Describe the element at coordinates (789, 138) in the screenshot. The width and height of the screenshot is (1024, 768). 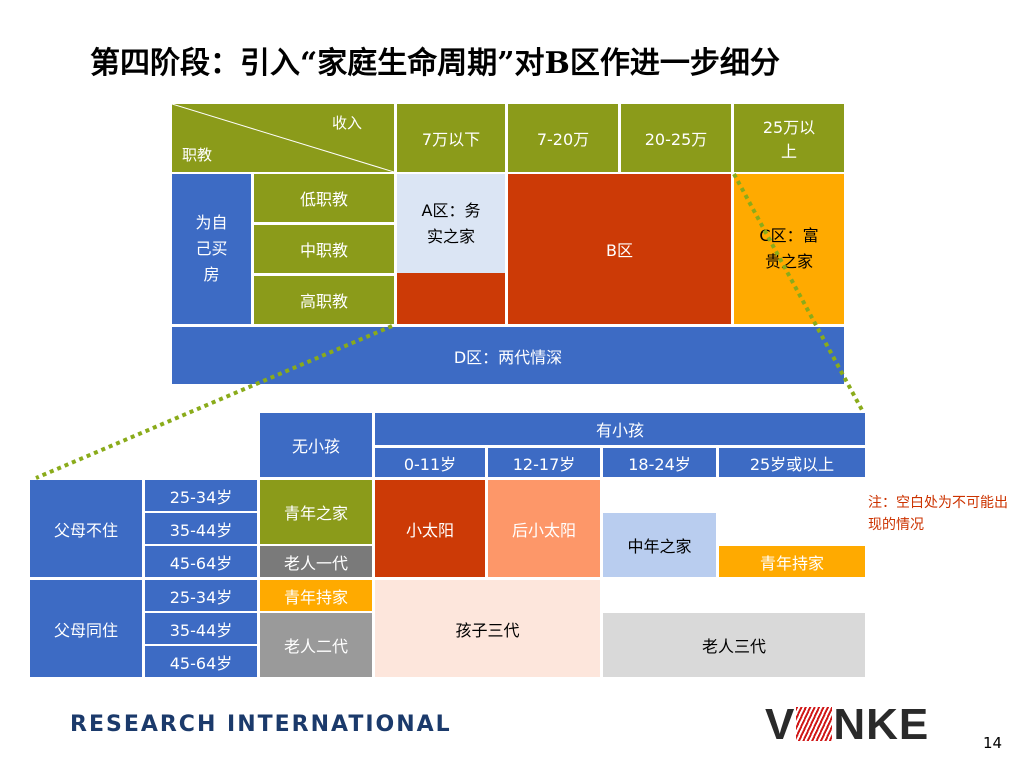
I see `income-col-4: 25万以 上` at that location.